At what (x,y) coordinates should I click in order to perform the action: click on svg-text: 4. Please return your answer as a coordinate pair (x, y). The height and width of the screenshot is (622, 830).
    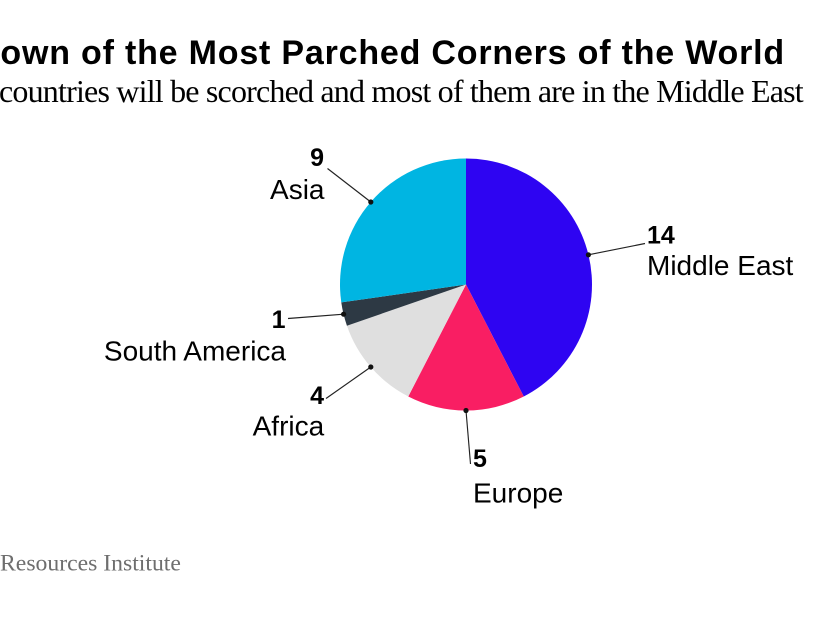
    Looking at the image, I should click on (317, 396).